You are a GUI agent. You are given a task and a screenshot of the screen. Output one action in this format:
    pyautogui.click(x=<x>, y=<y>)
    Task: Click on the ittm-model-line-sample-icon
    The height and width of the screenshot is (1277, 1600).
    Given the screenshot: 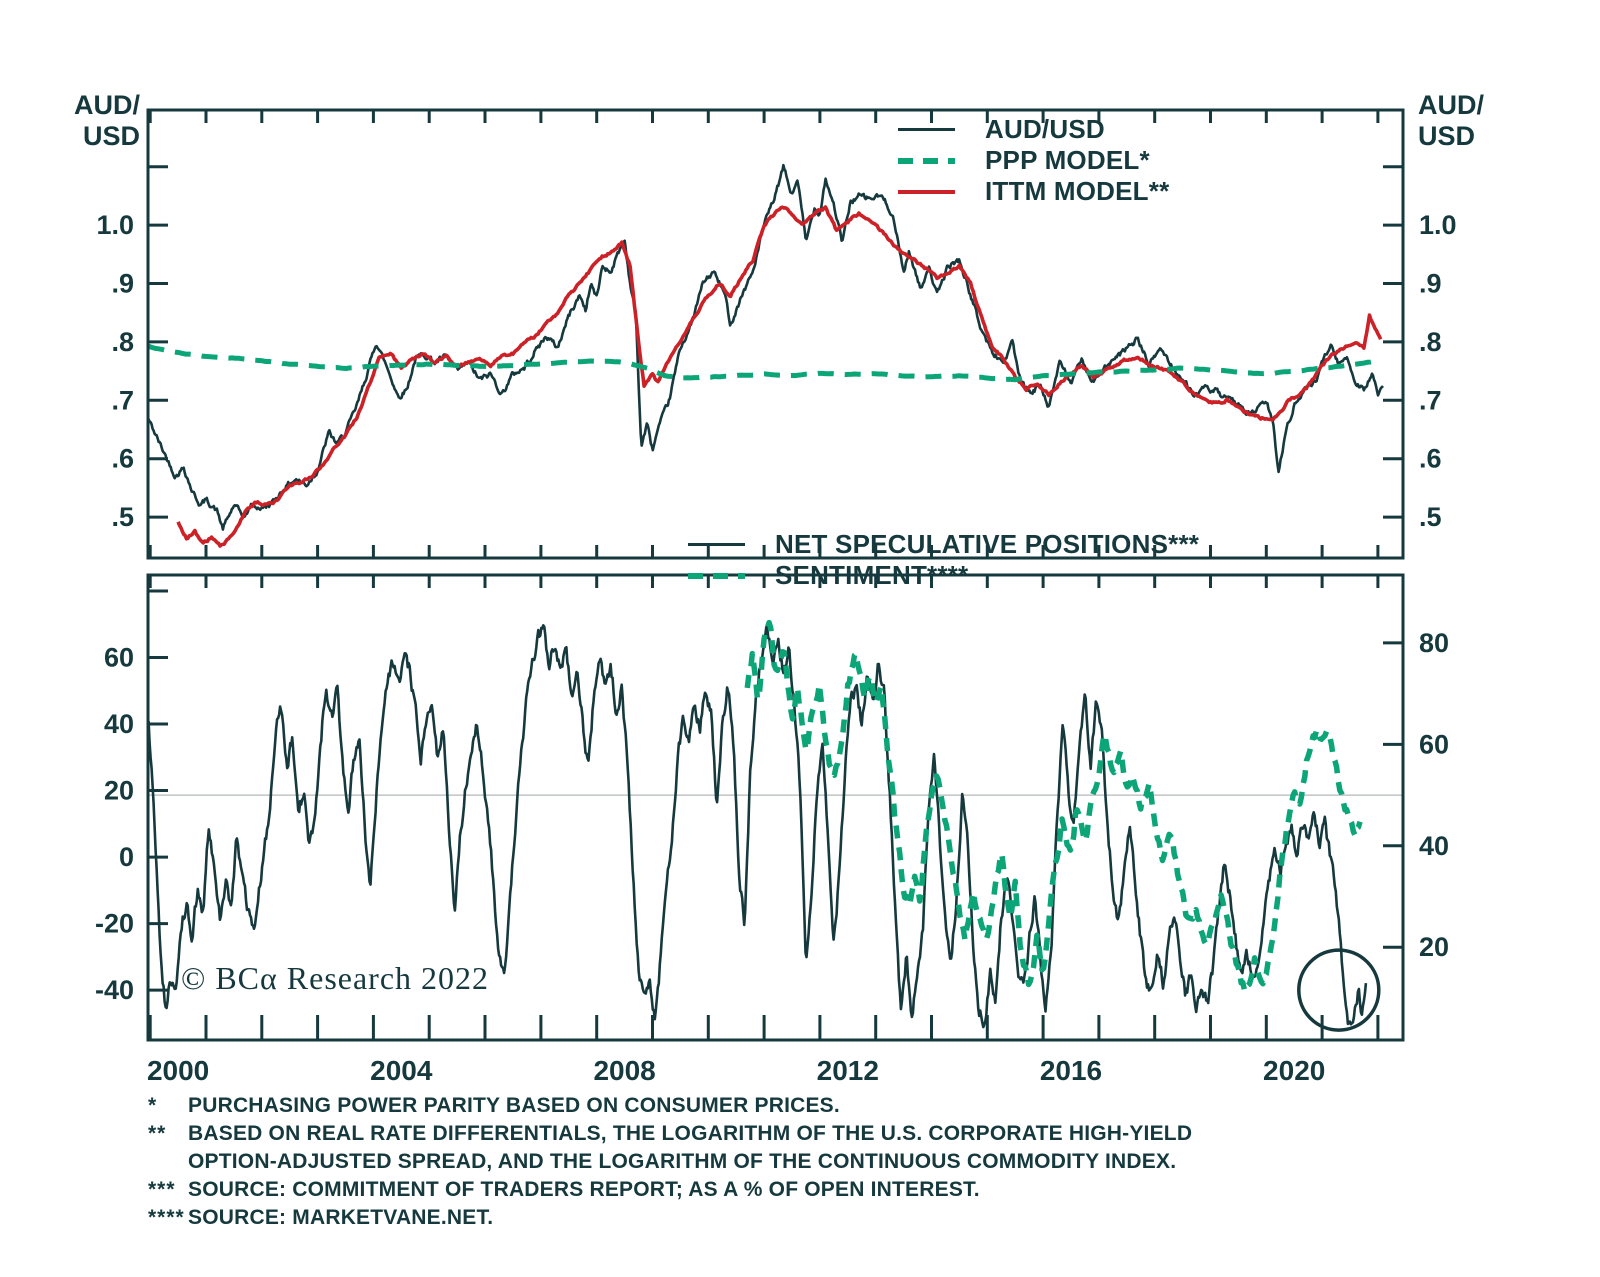 What is the action you would take?
    pyautogui.click(x=926, y=191)
    